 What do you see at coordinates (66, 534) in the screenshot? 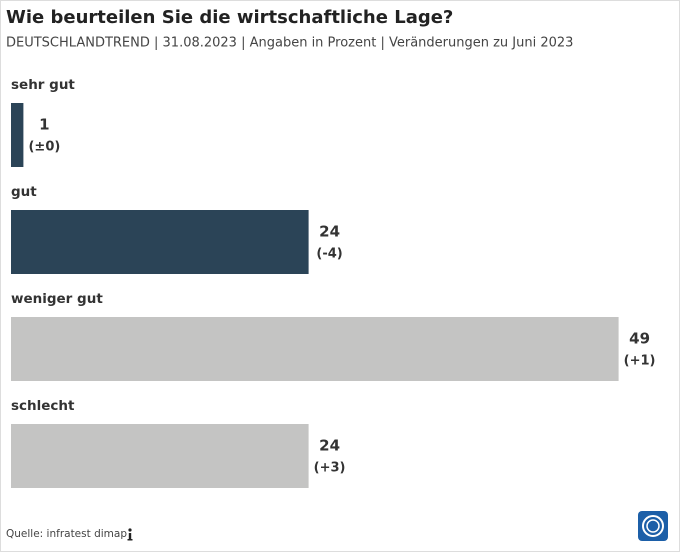
I see `source: Quelle: infratest dimap` at bounding box center [66, 534].